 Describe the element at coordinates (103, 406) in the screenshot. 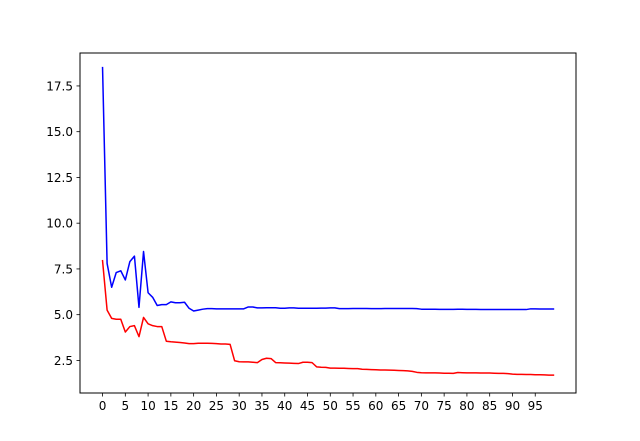

I see `x-tick-label: 0` at that location.